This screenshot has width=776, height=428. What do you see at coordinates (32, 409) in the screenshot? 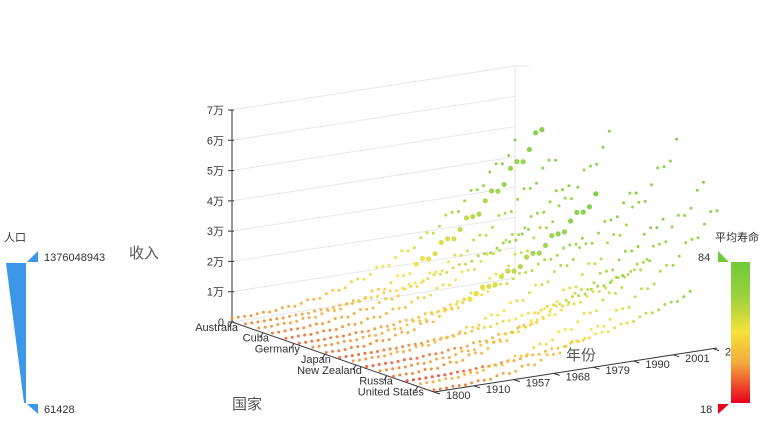
I see `population-min-handle` at bounding box center [32, 409].